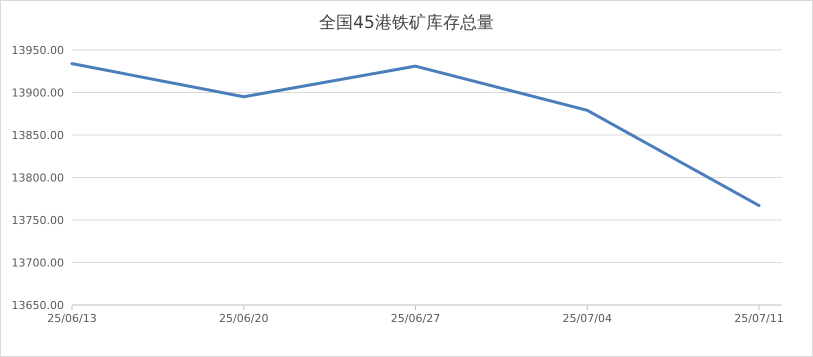 The image size is (813, 357). Describe the element at coordinates (38, 93) in the screenshot. I see `y-tick-label: 13900.00` at that location.